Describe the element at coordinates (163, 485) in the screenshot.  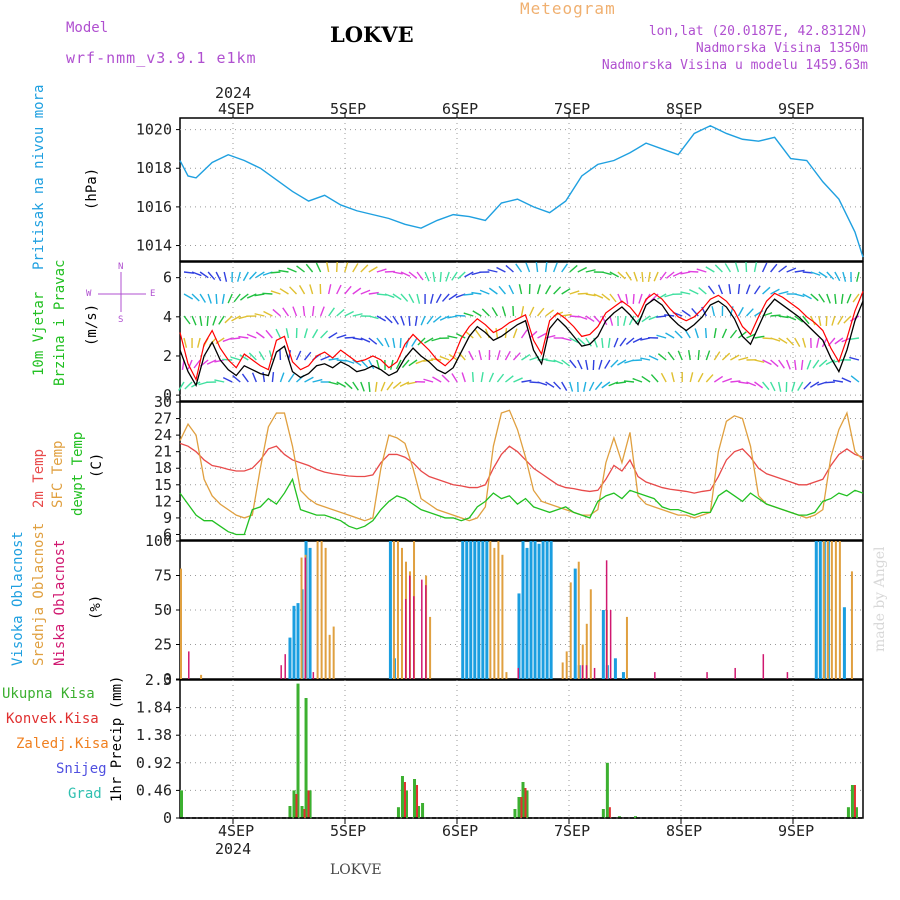
I see `temp-ytick-label: 15` at that location.